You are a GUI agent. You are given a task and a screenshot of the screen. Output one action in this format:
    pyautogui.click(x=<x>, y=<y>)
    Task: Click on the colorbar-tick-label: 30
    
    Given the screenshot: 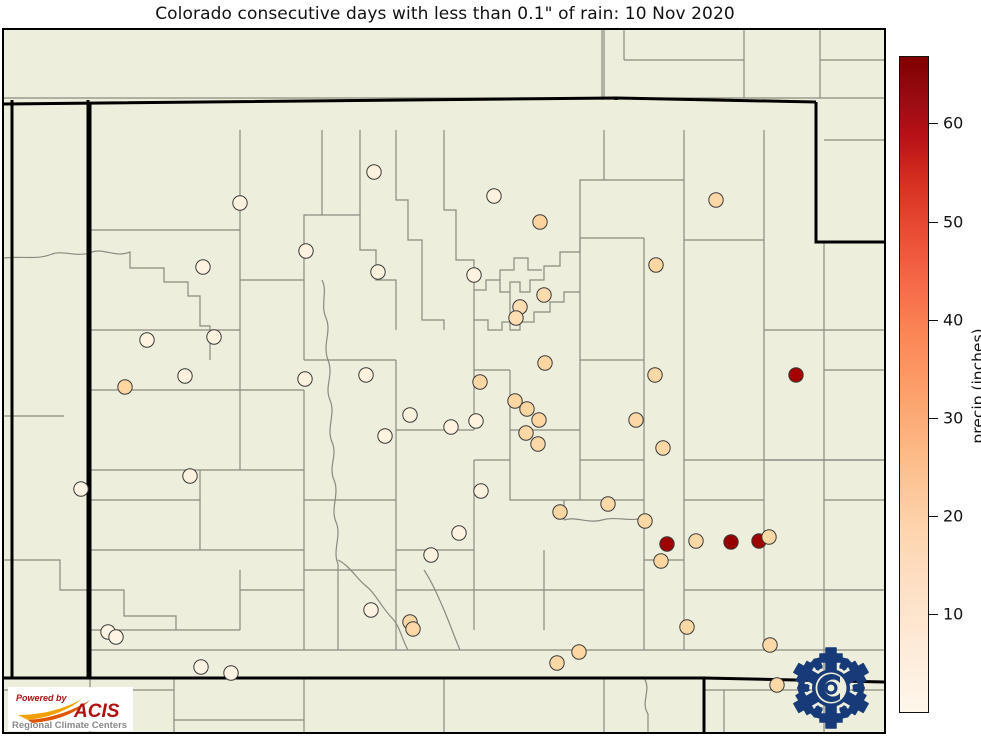 What is the action you would take?
    pyautogui.click(x=953, y=418)
    